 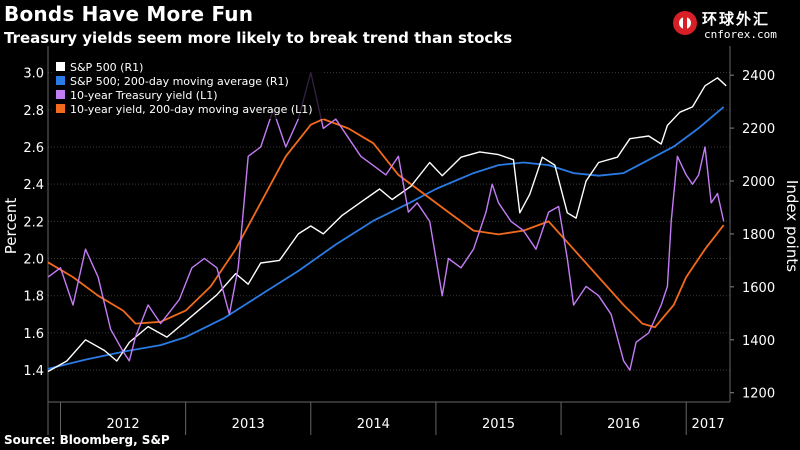 I want to click on y-left-tick-label: 2.2, so click(x=33, y=222).